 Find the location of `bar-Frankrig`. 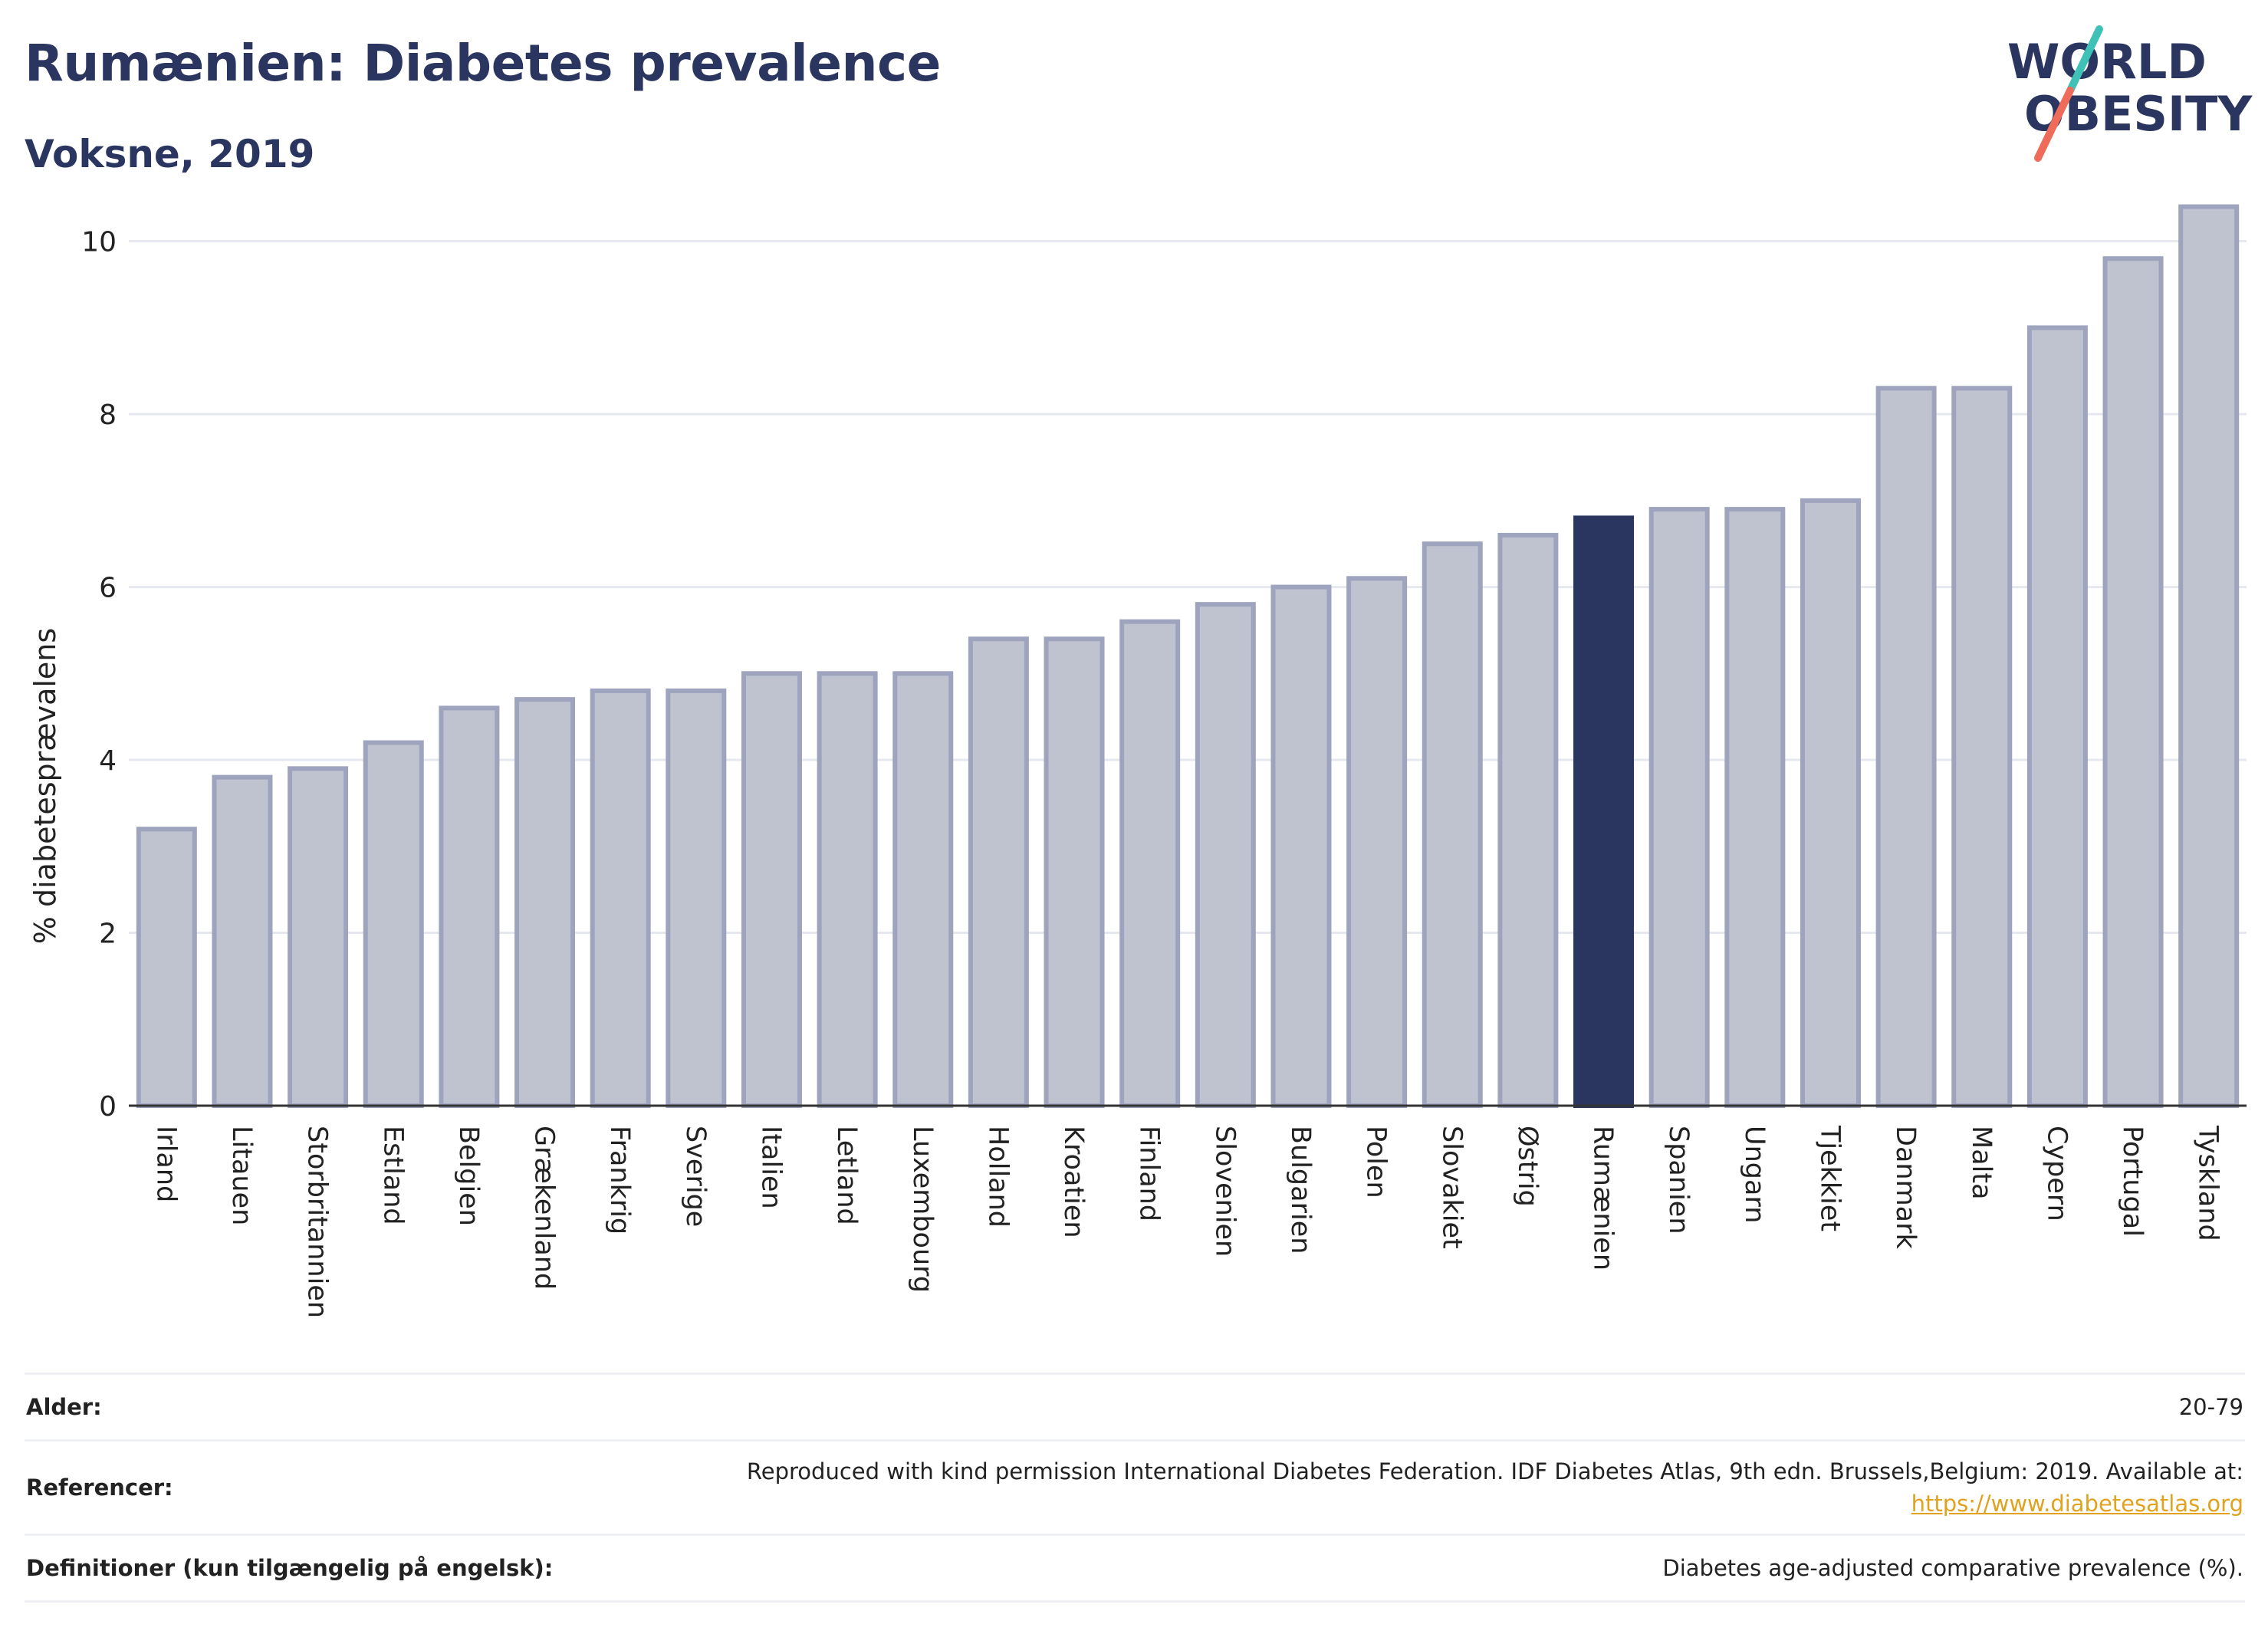

bar-Frankrig is located at coordinates (620, 898).